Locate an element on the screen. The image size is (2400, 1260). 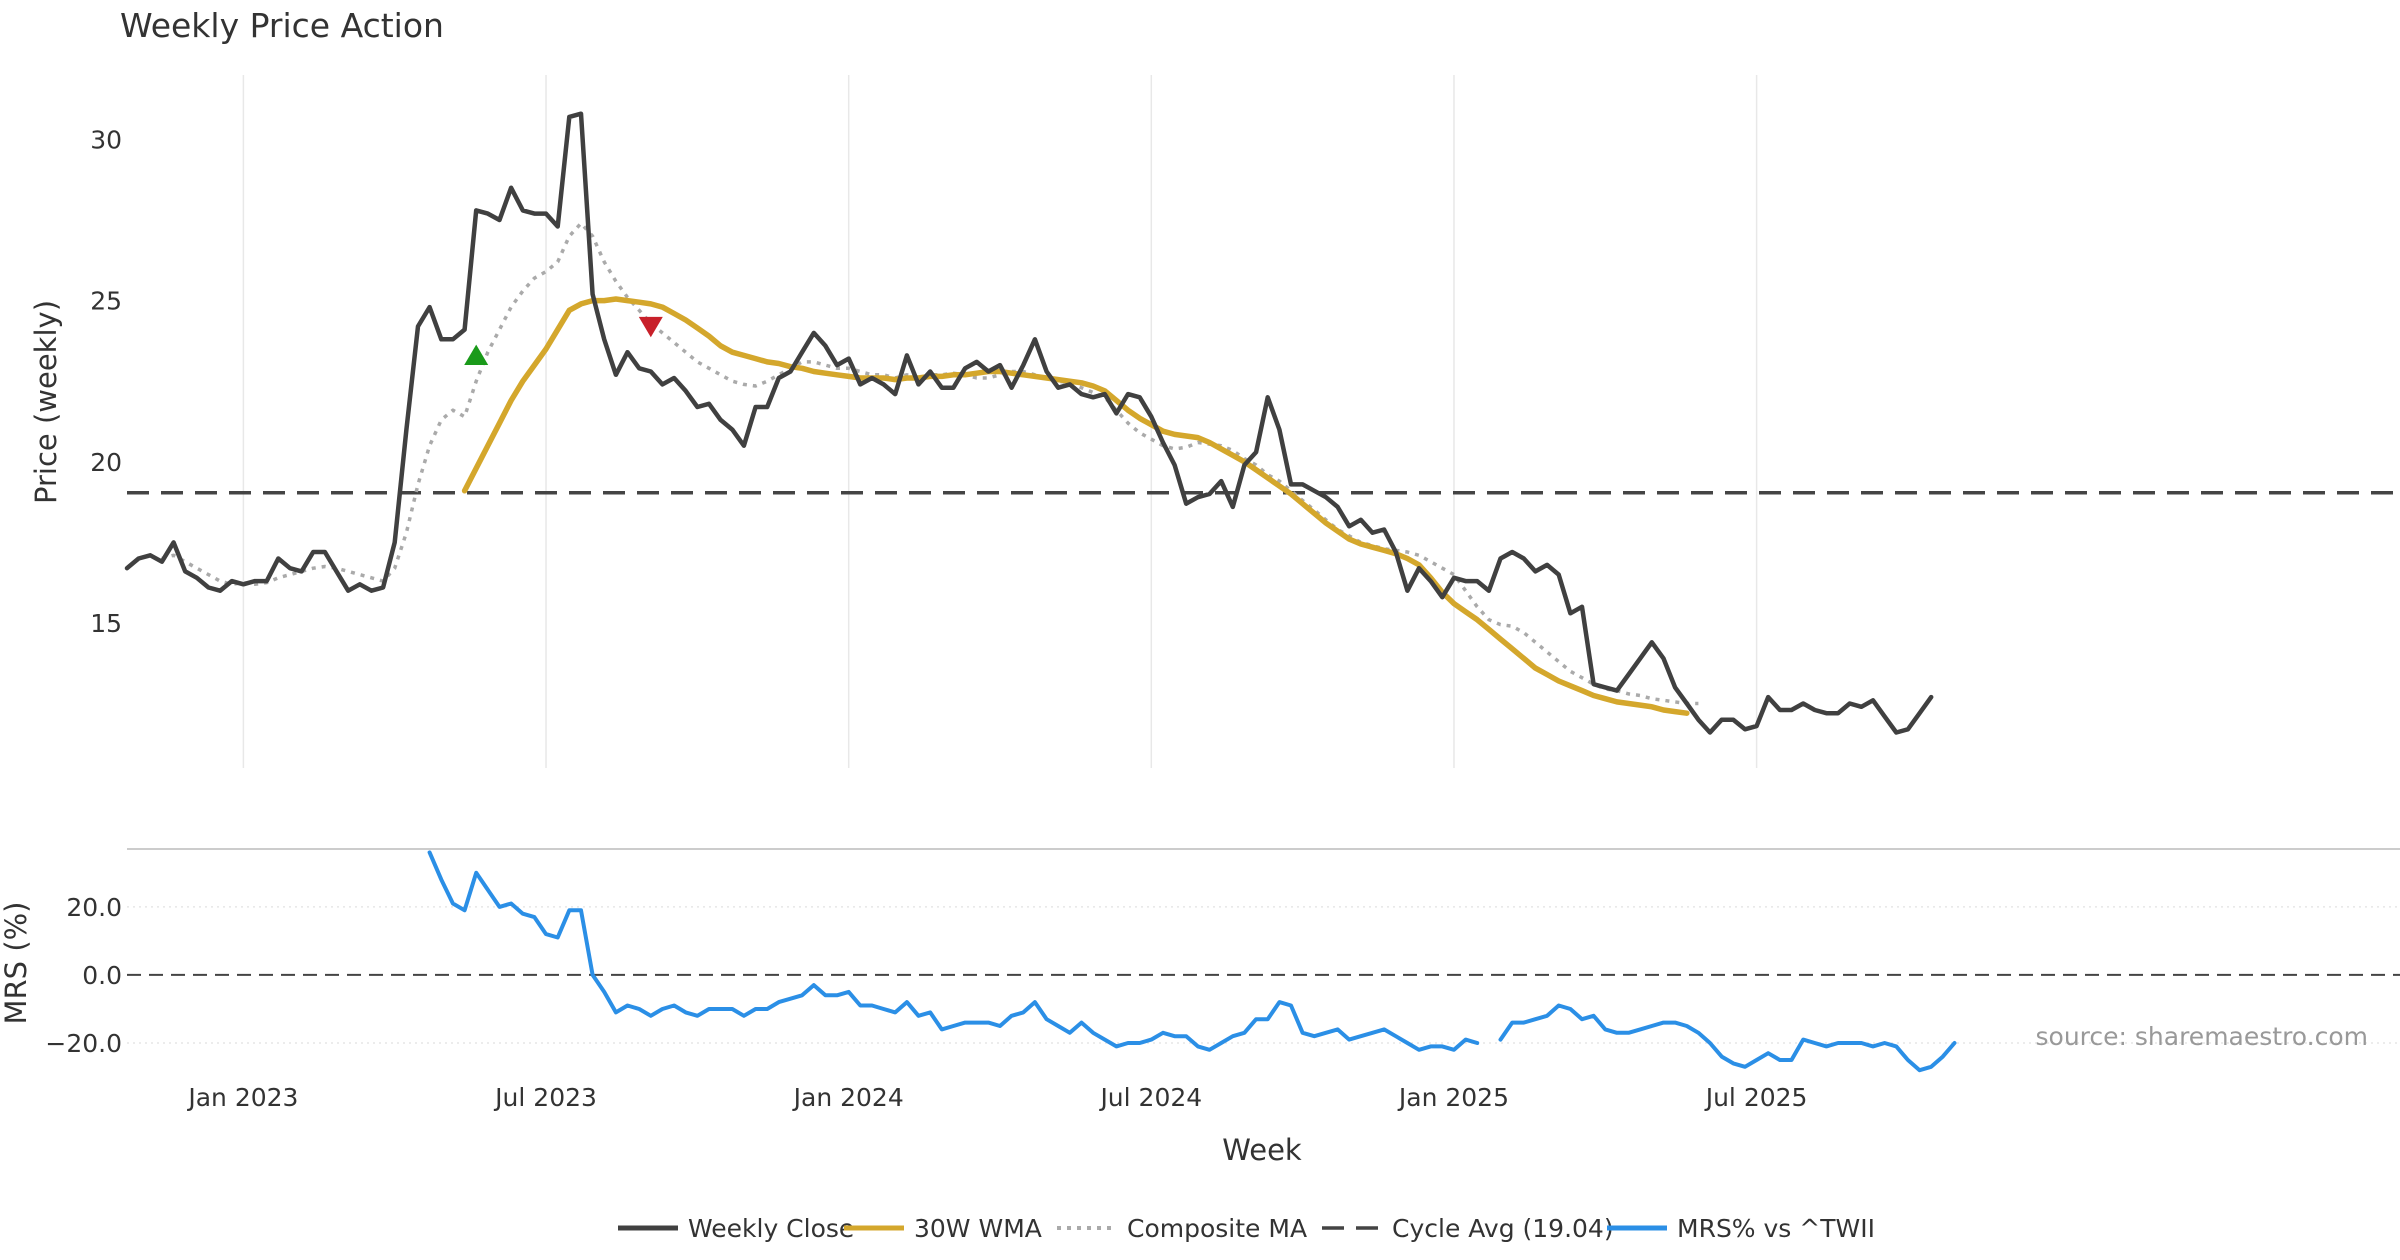
mrs-y-tick-label: 0.0 is located at coordinates (102, 975).